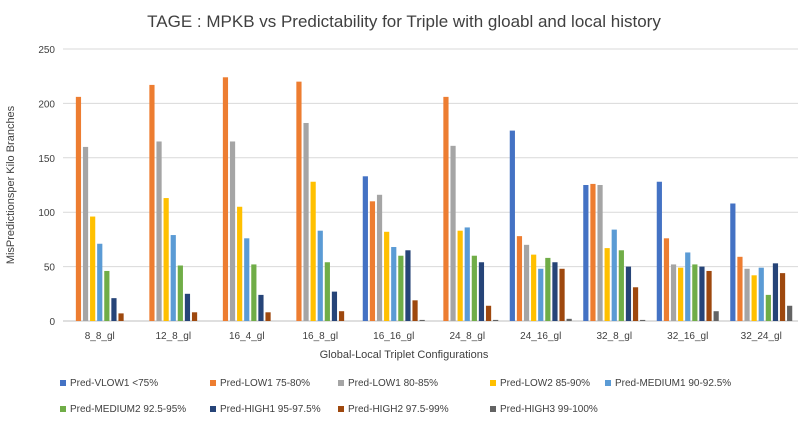 This screenshot has height=431, width=808. What do you see at coordinates (761, 336) in the screenshot?
I see `x-tick-label: 32_24_gl` at bounding box center [761, 336].